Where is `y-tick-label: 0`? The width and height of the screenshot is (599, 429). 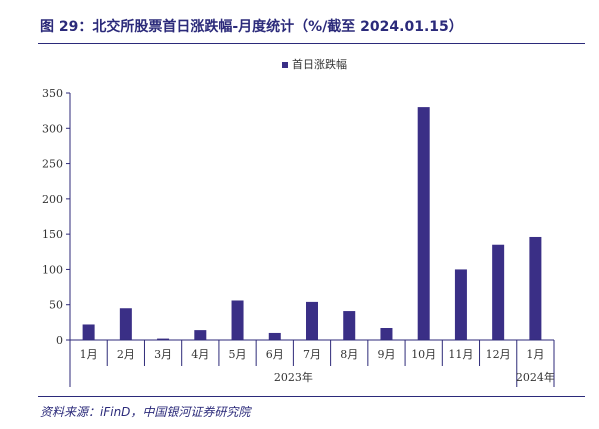 y-tick-label: 0 is located at coordinates (59, 340).